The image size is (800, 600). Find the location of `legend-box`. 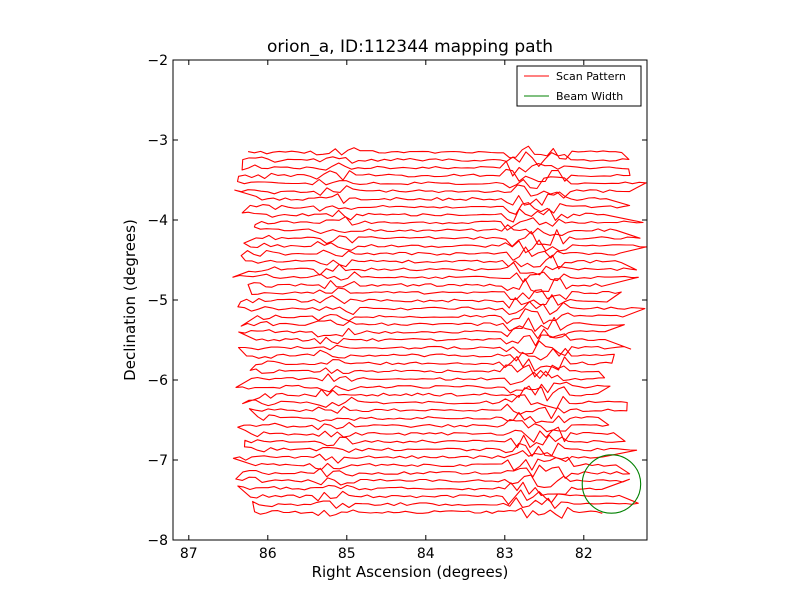

legend-box is located at coordinates (579, 86).